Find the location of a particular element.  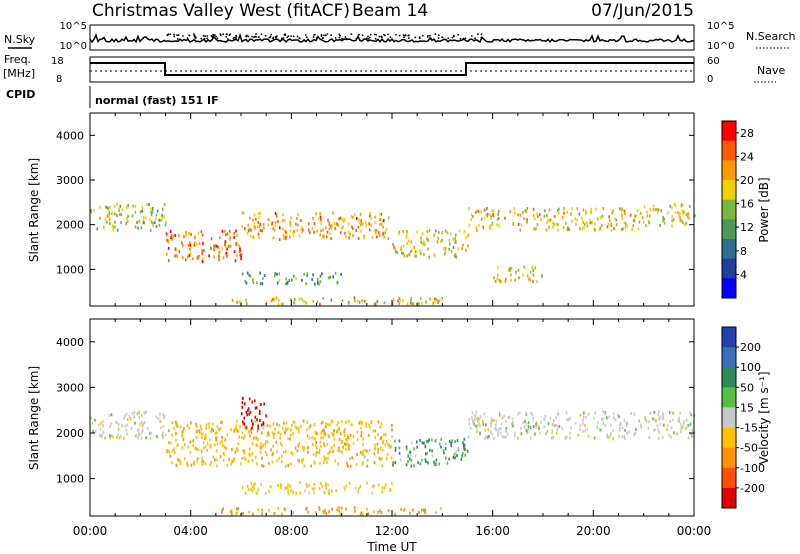

freq-right-tick-bottom: 0 is located at coordinates (710, 79).